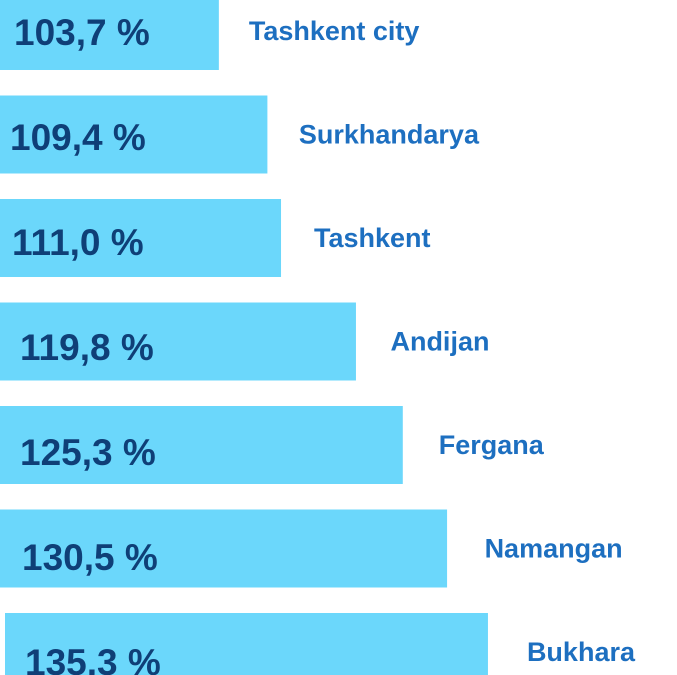 The height and width of the screenshot is (675, 677). Describe the element at coordinates (554, 549) in the screenshot. I see `category-label: Namangan` at that location.